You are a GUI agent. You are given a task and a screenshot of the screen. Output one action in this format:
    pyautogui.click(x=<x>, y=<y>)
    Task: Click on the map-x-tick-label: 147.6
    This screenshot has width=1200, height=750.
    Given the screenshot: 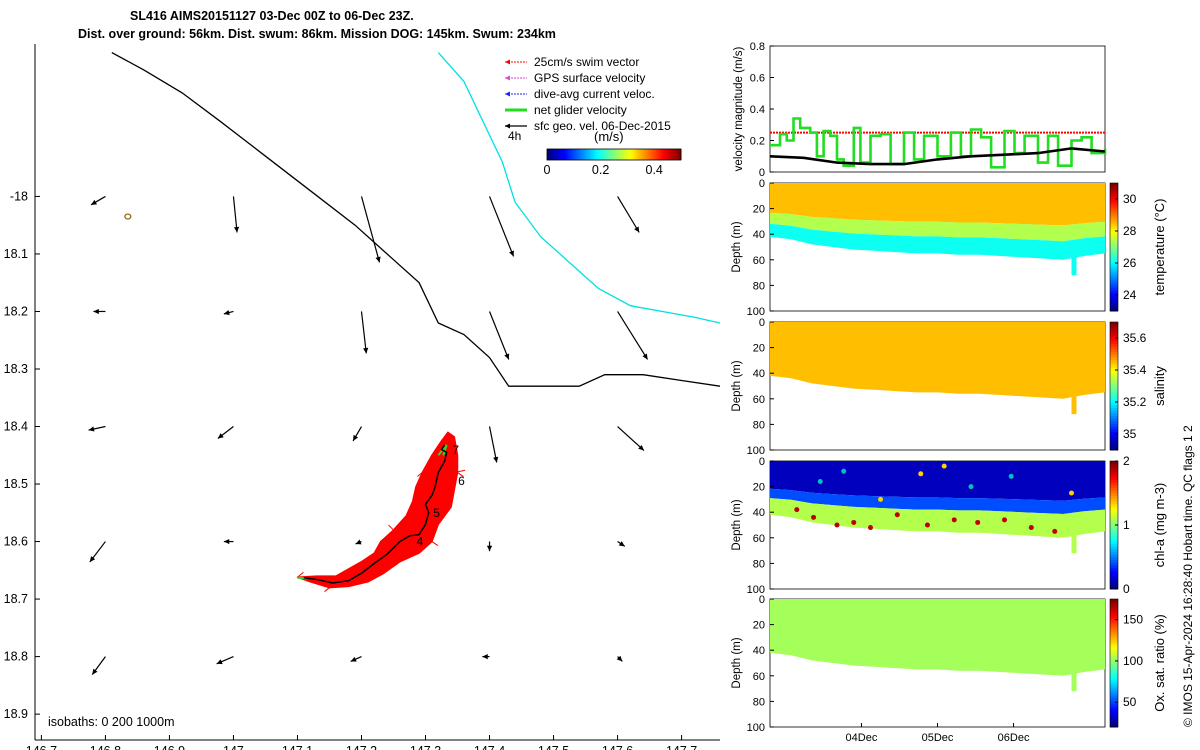 What is the action you would take?
    pyautogui.click(x=617, y=747)
    